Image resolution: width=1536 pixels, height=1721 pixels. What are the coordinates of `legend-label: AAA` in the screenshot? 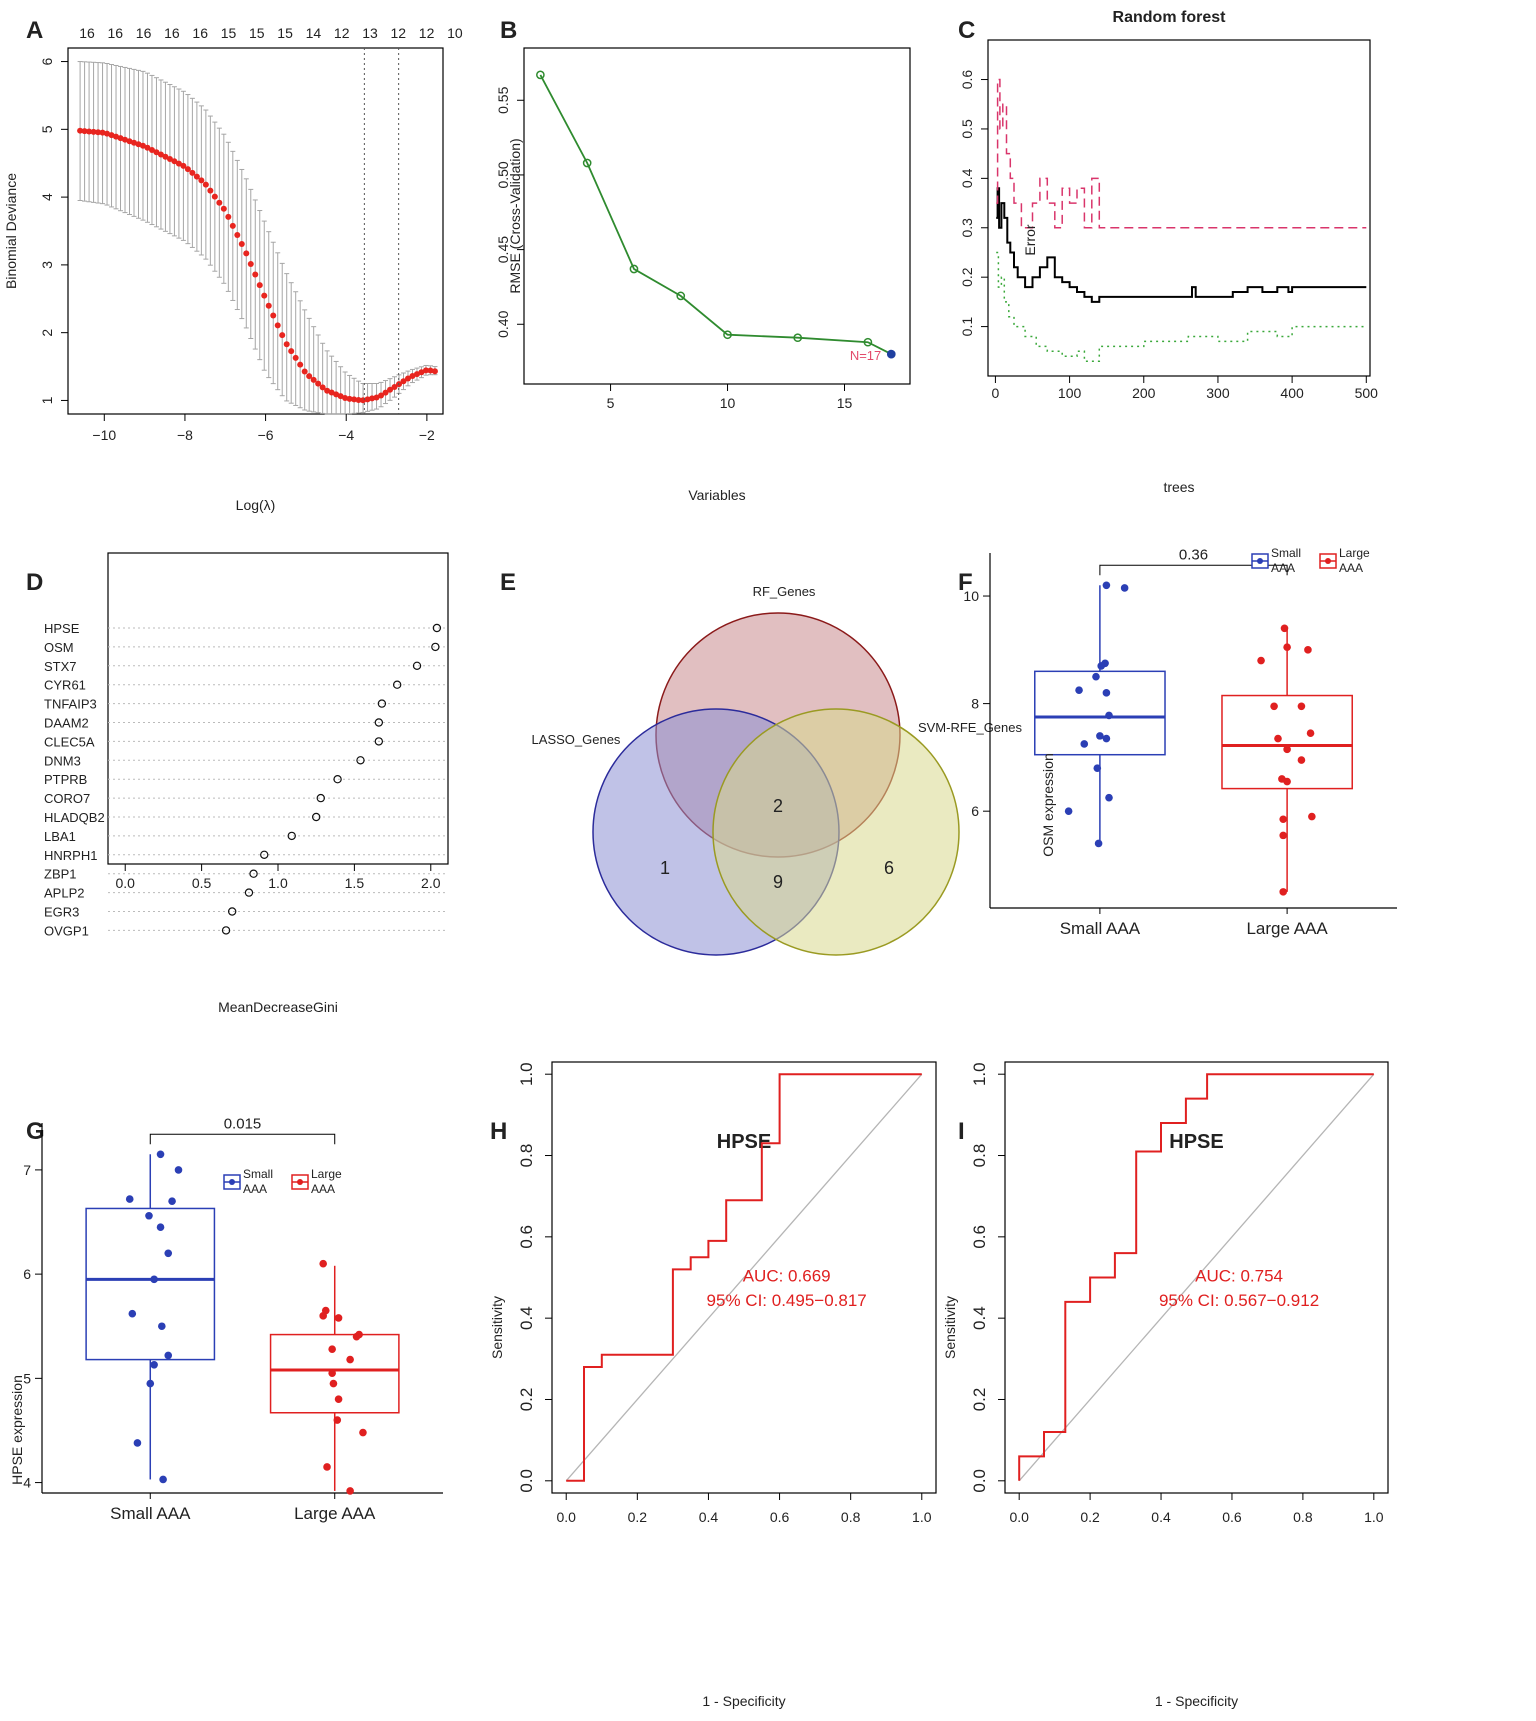 It's located at (255, 1189).